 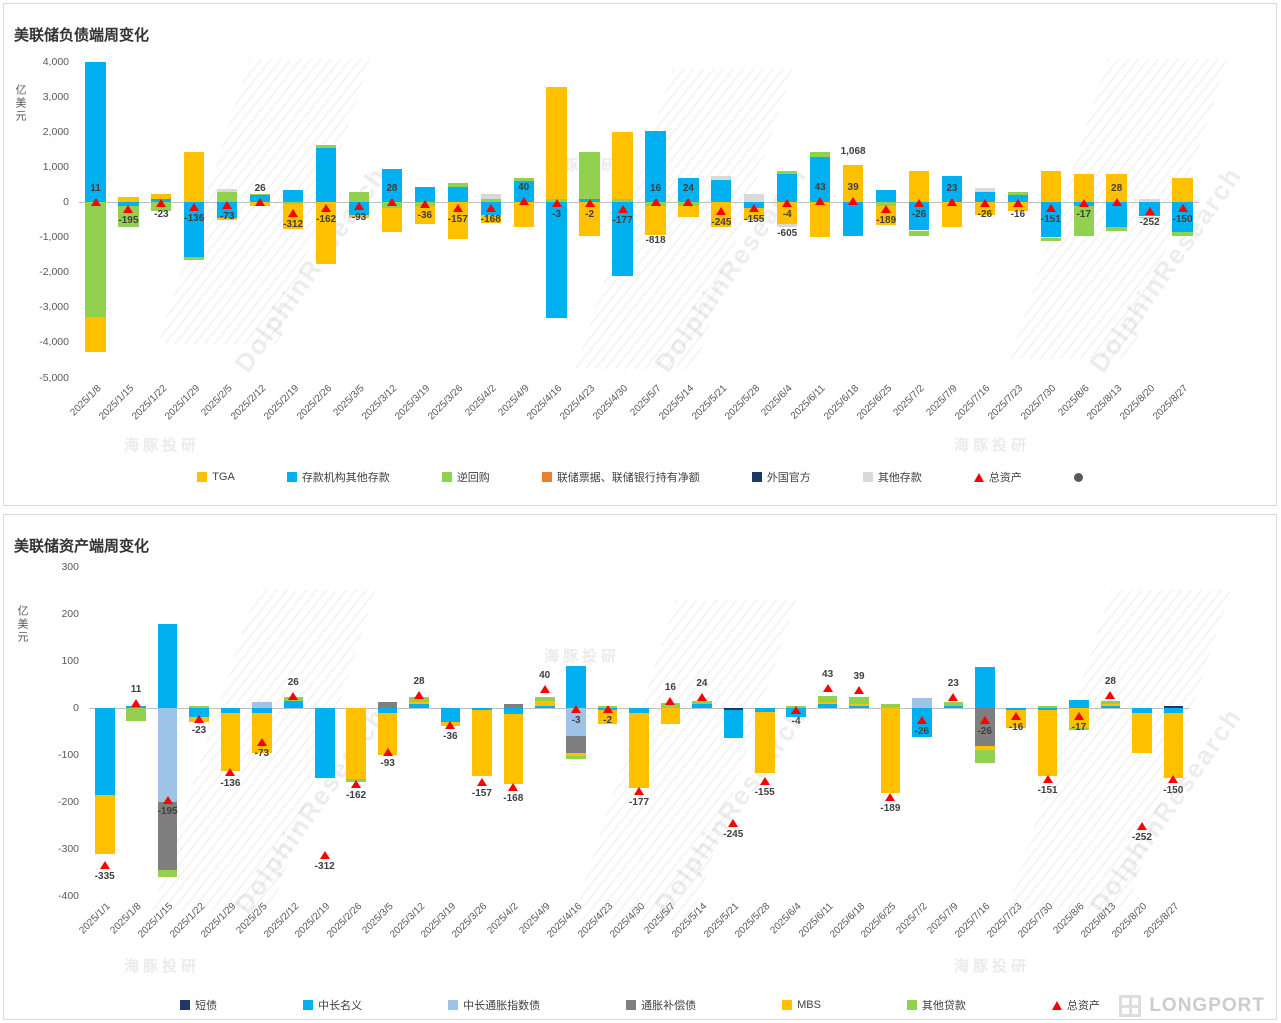 I want to click on total-label: -189, so click(x=886, y=221).